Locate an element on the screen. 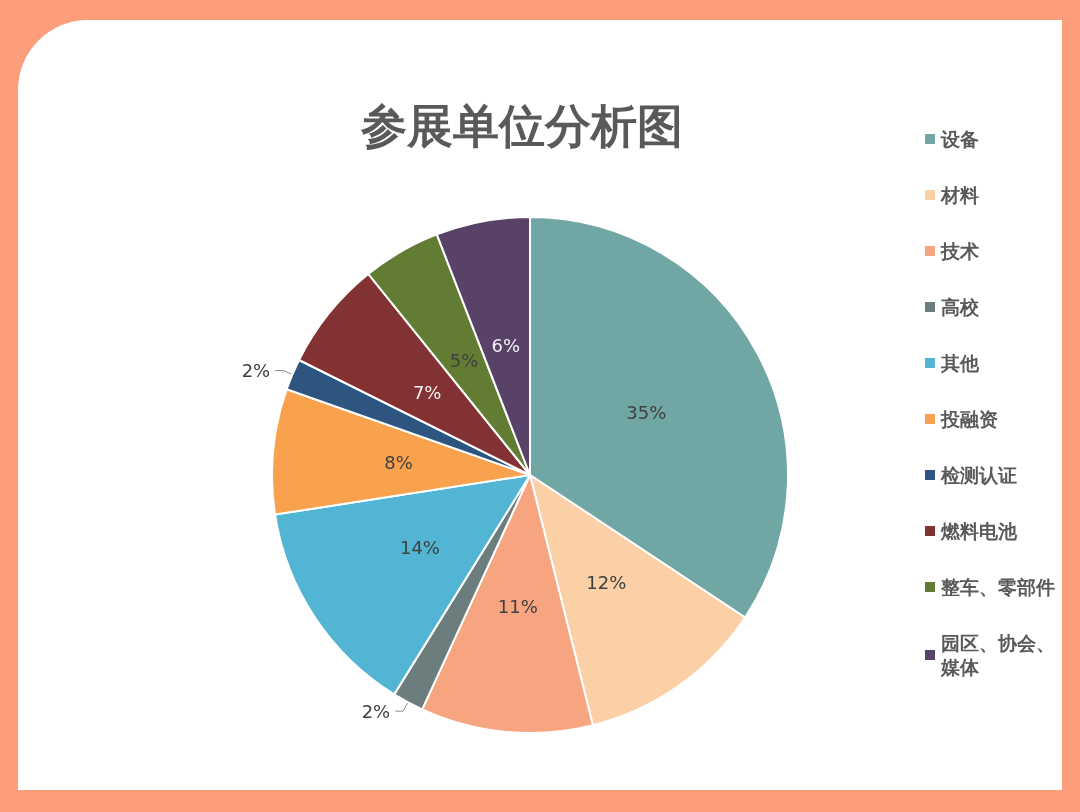 This screenshot has width=1080, height=812. legend-label: 投融资 is located at coordinates (969, 419).